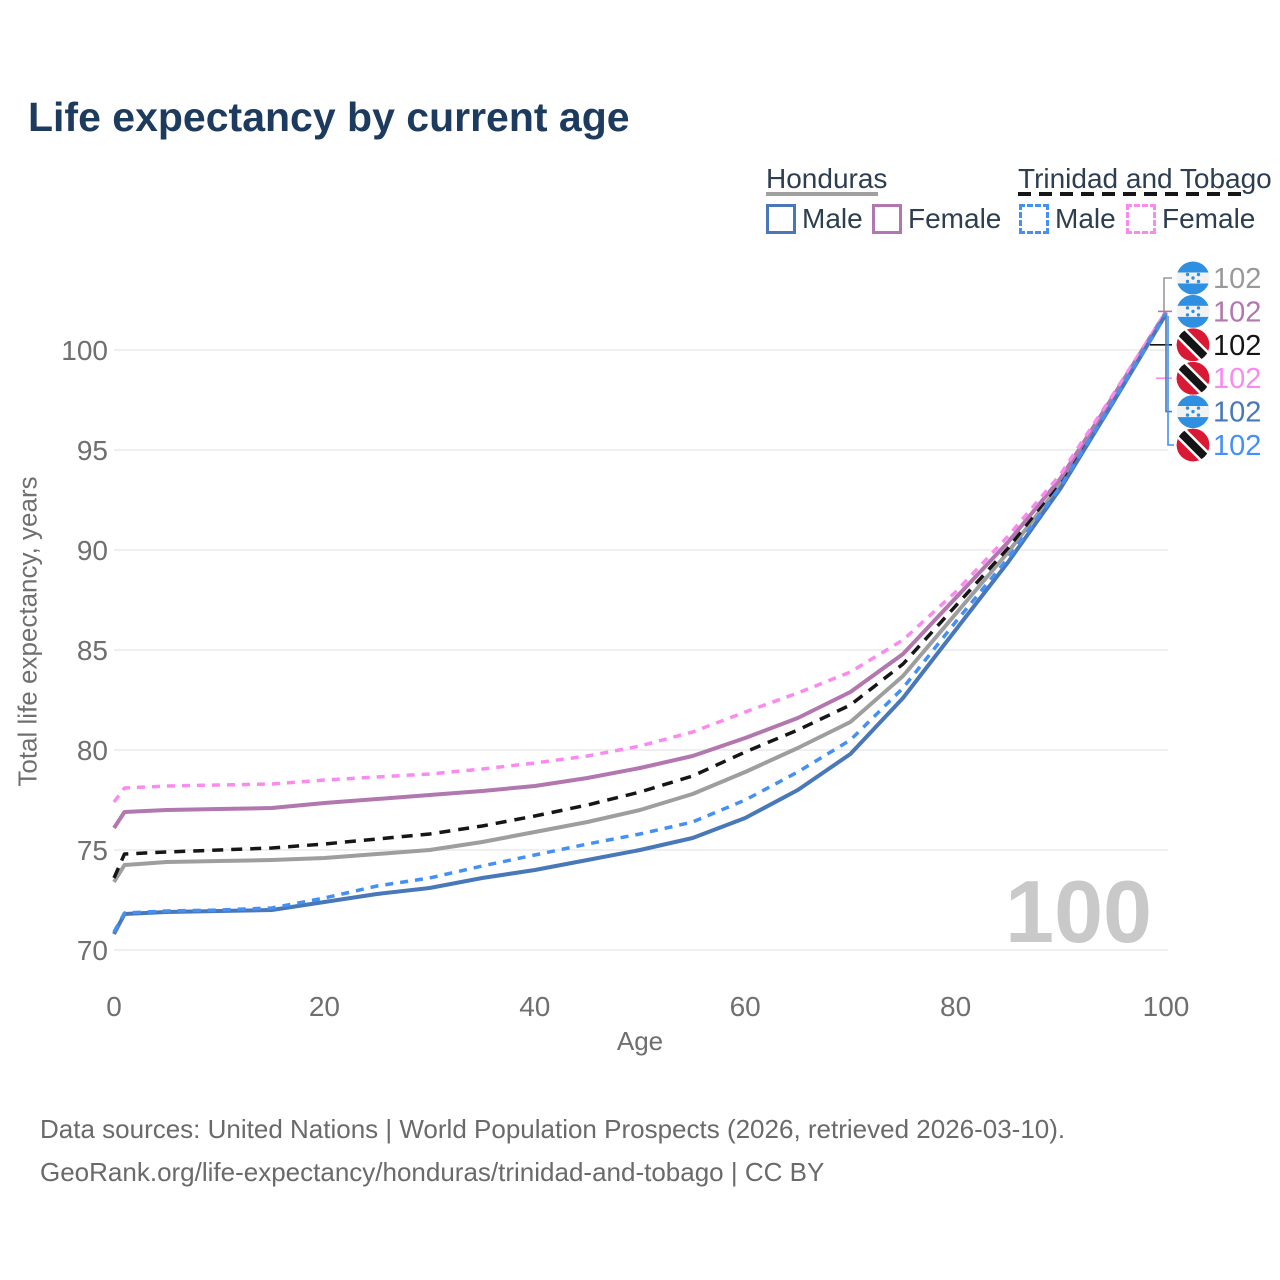 Image resolution: width=1280 pixels, height=1280 pixels. I want to click on legend-swatch-honduras-male, so click(781, 219).